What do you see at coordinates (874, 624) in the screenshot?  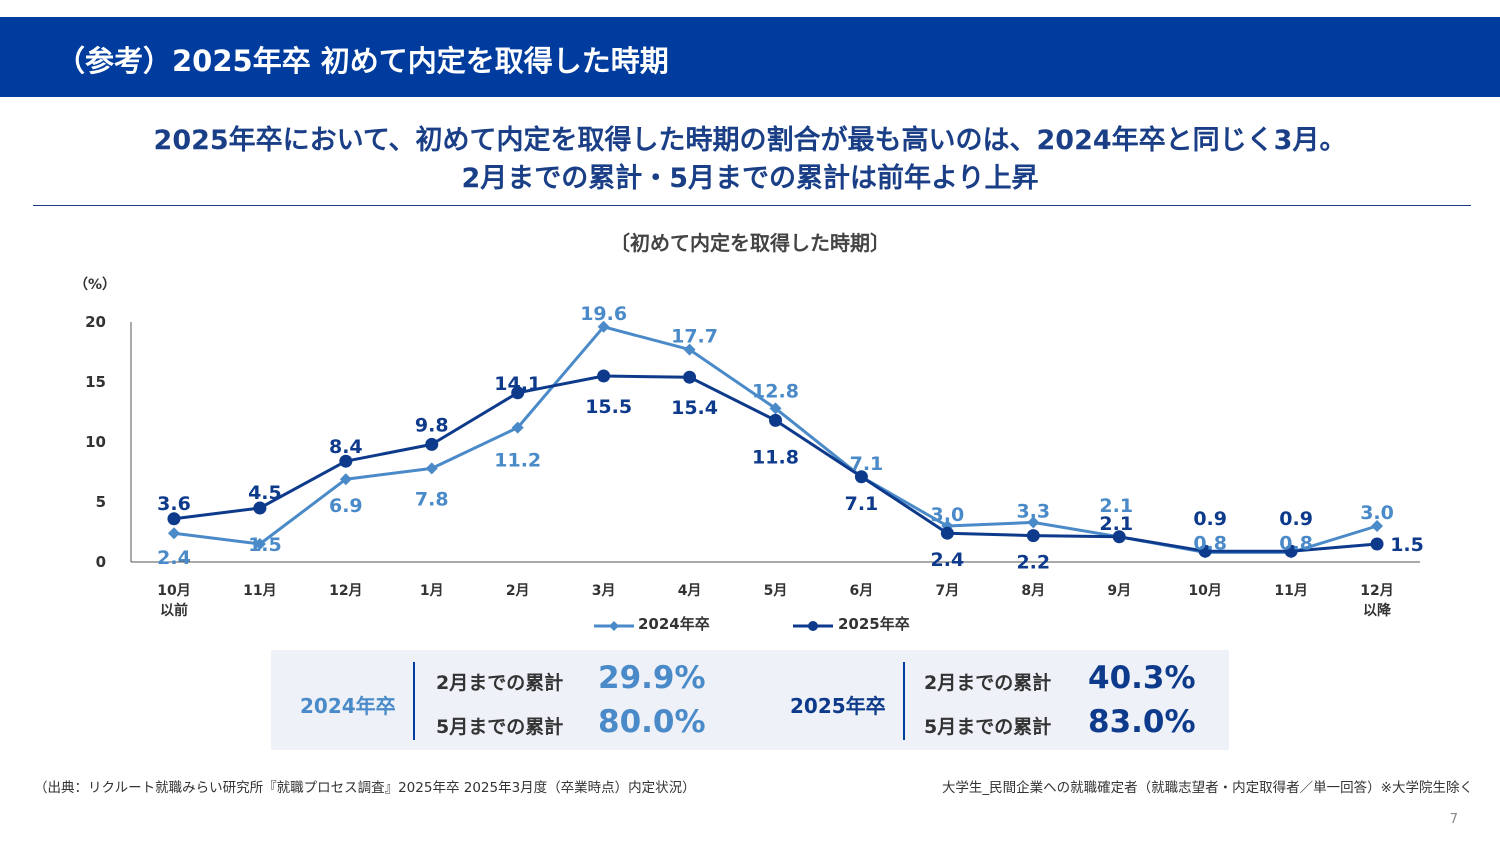 I see `legend-label-2025: 2025年卒` at bounding box center [874, 624].